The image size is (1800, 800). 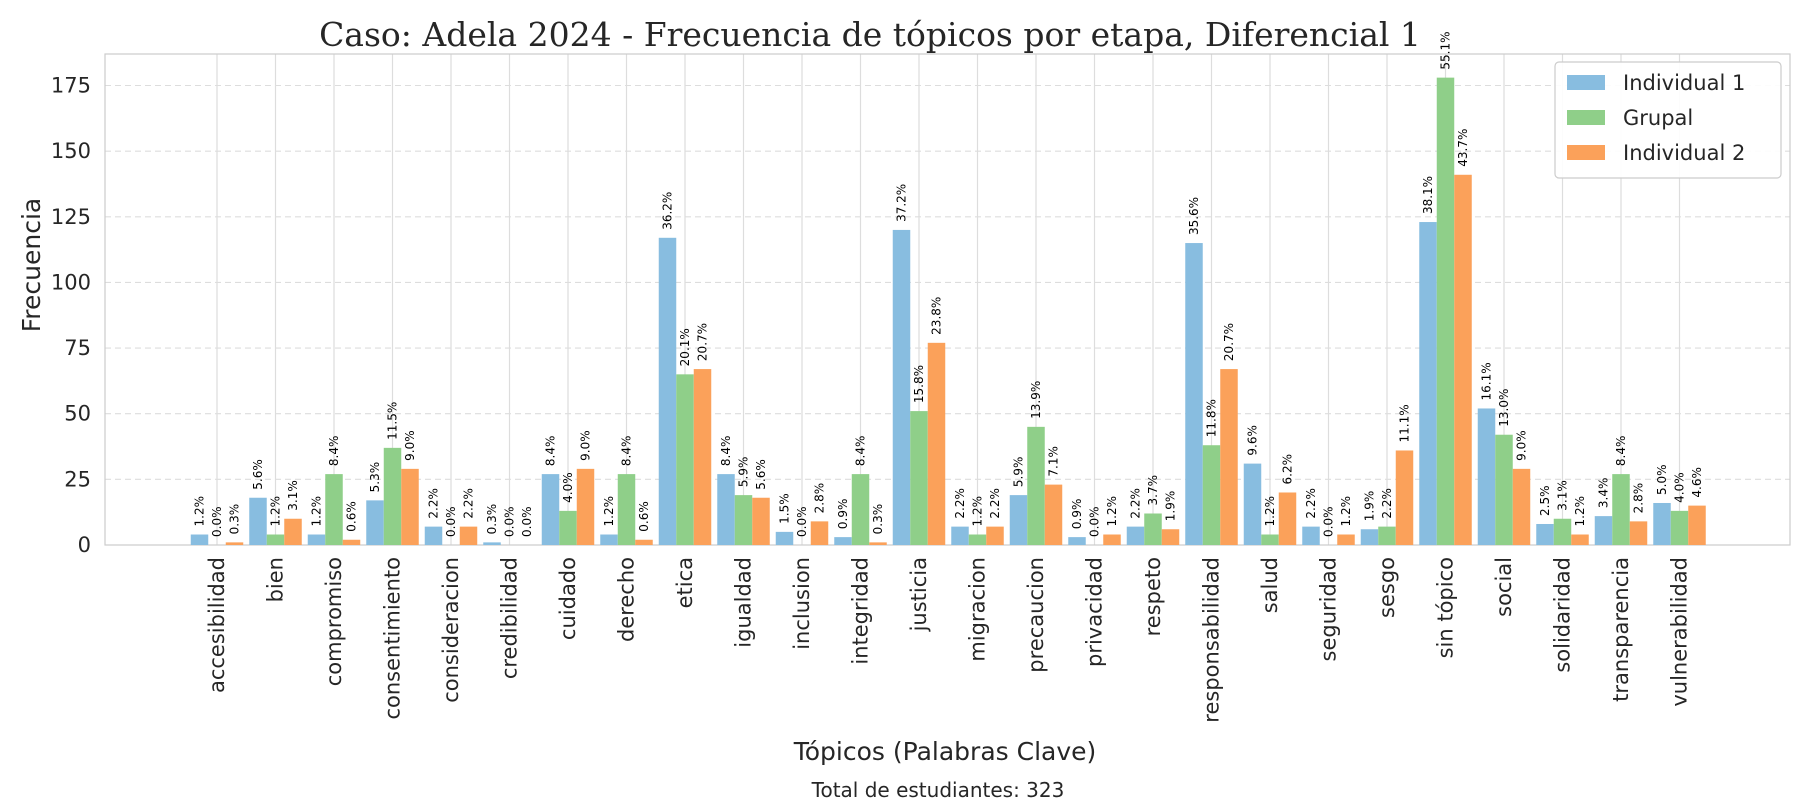 I want to click on bar-individual-1-social, so click(x=1486, y=476).